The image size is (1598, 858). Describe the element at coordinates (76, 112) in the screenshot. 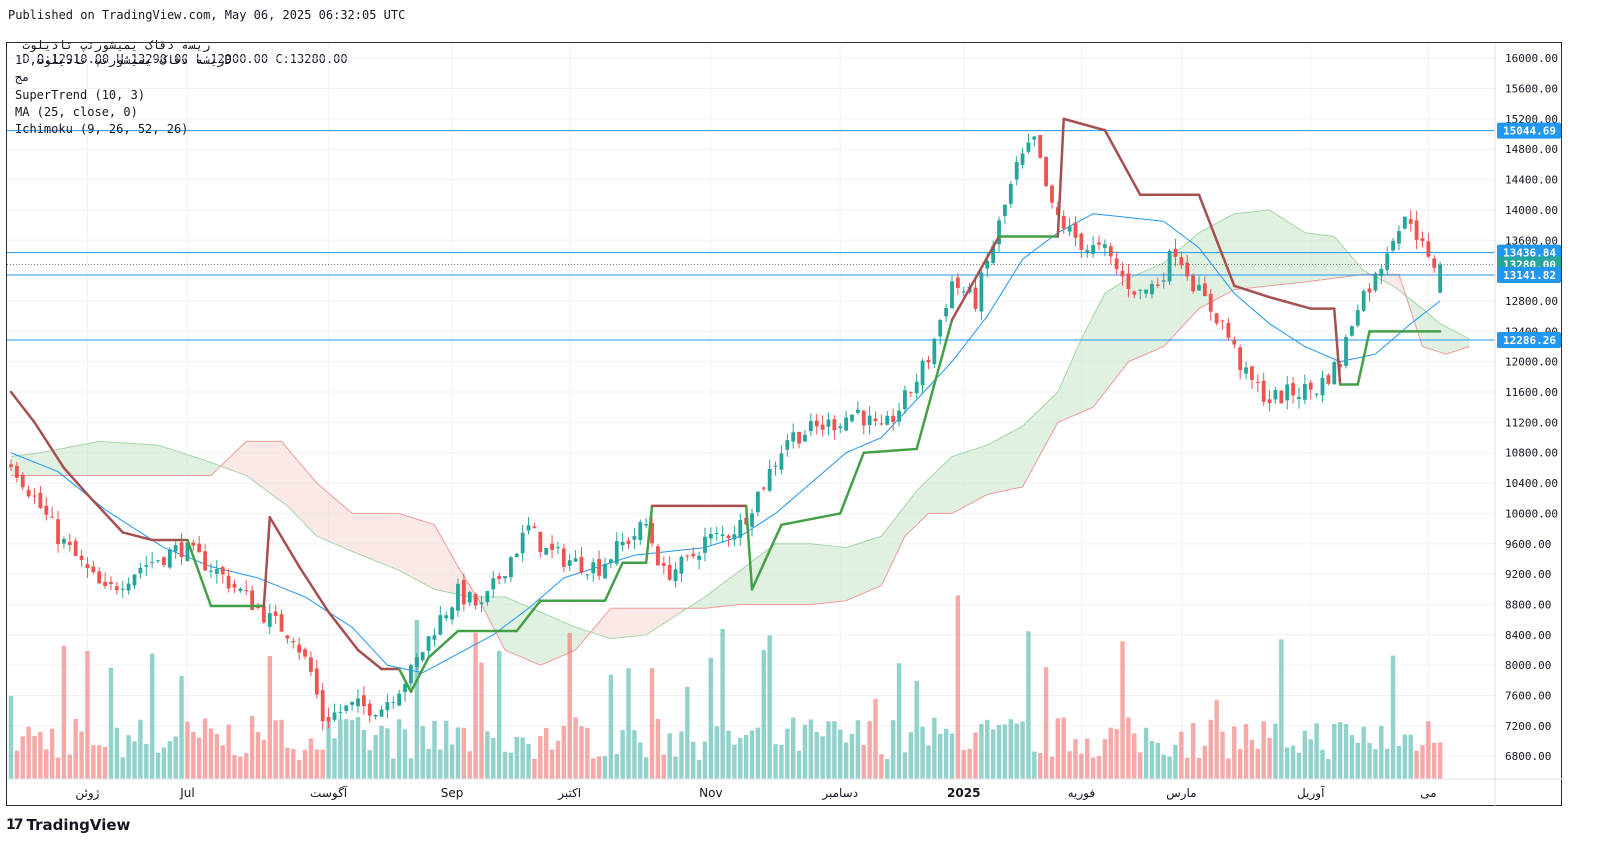

I see `legend-ma: MA (25, close, 0)` at that location.